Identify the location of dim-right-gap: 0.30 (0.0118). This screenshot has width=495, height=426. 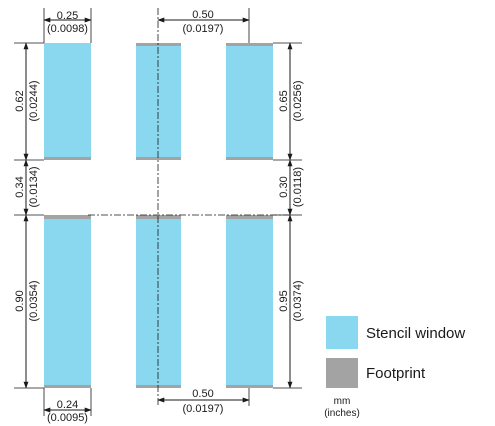
(291, 187).